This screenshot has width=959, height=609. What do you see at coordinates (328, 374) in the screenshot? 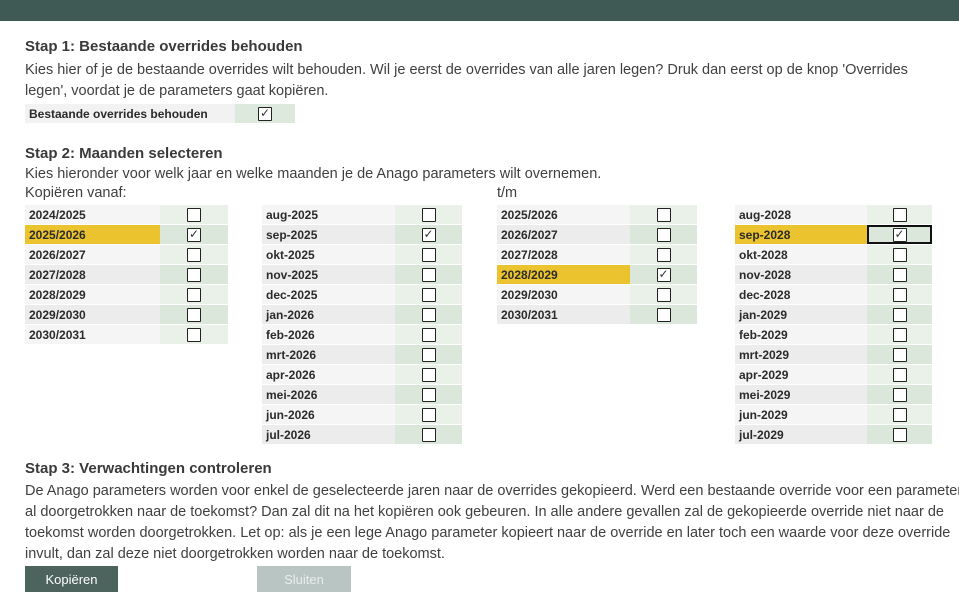
I see `param-row-label: apr-2026` at bounding box center [328, 374].